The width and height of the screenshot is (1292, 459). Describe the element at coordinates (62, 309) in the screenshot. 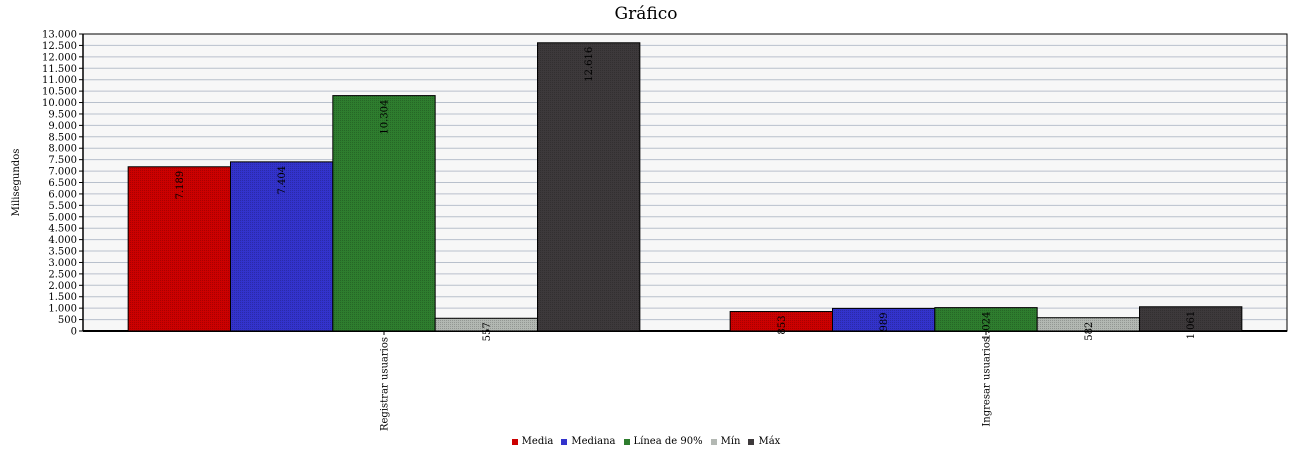

I see `y-tick-label: 1.000` at that location.